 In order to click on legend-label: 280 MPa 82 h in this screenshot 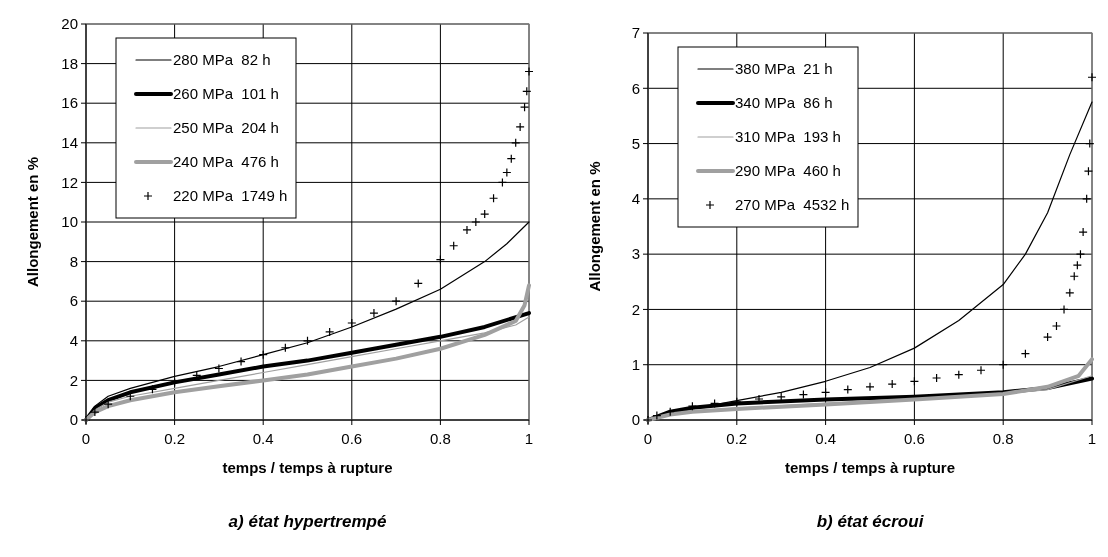, I will do `click(222, 60)`.